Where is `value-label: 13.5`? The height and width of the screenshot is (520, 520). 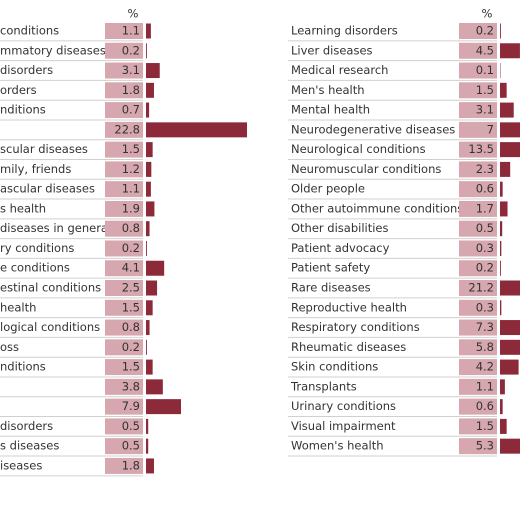 value-label: 13.5 is located at coordinates (481, 149).